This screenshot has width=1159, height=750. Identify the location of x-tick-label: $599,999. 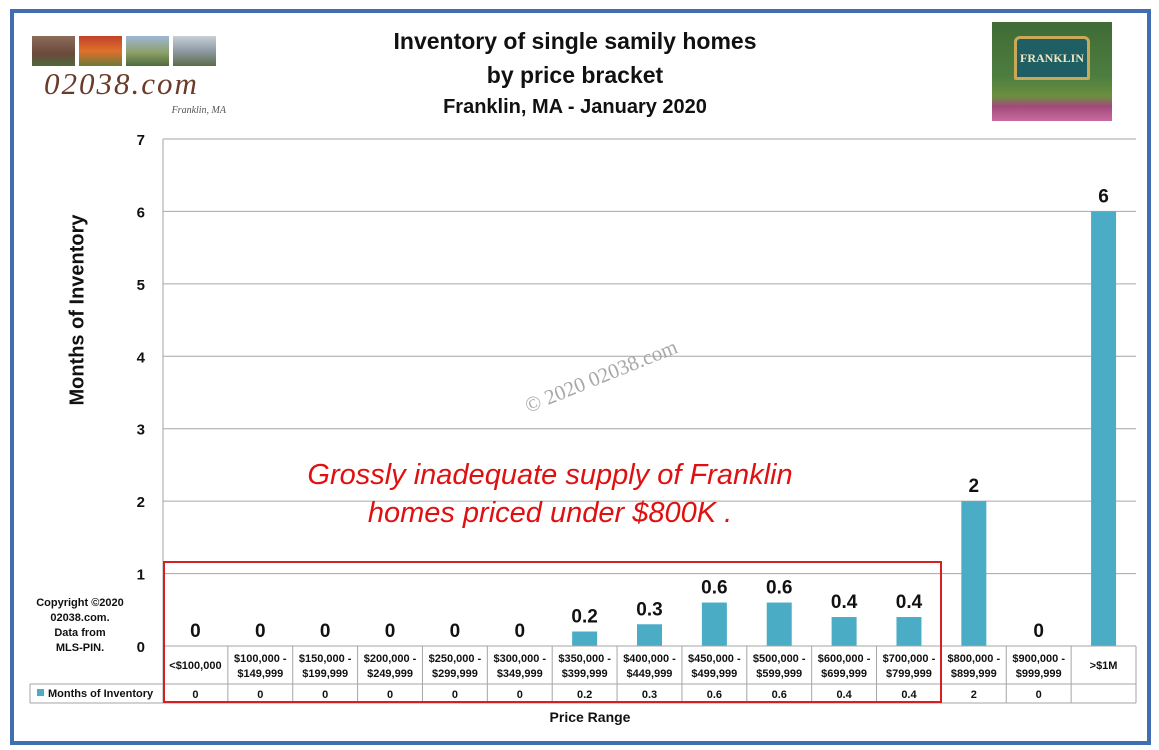
(779, 674).